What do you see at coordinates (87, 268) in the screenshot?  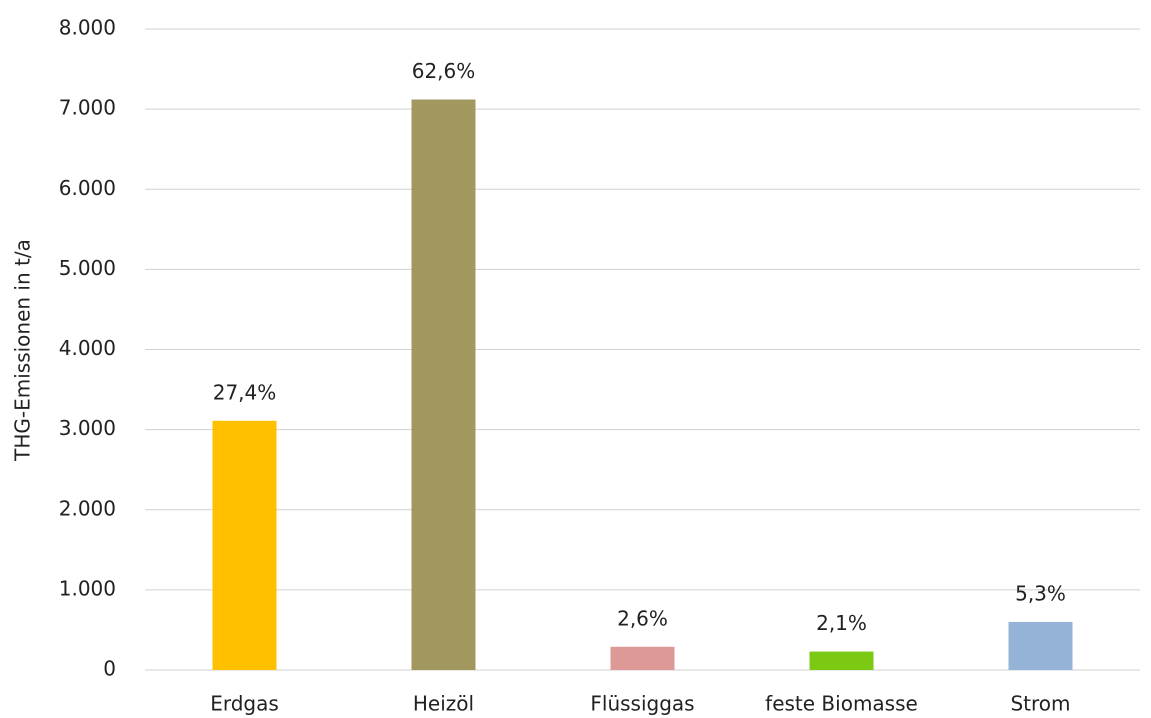 I see `y-tick-label: 5.000` at bounding box center [87, 268].